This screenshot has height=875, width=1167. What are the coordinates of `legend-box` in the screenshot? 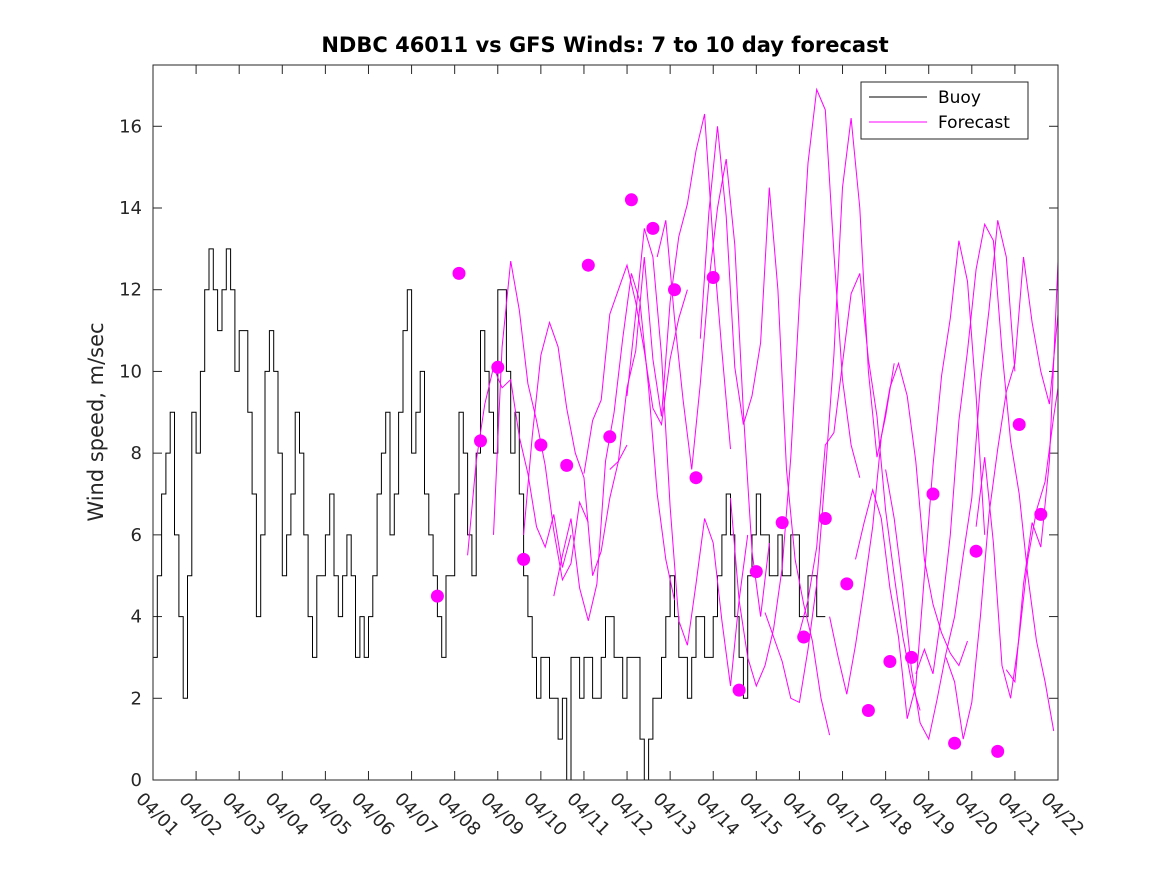 It's located at (944, 110).